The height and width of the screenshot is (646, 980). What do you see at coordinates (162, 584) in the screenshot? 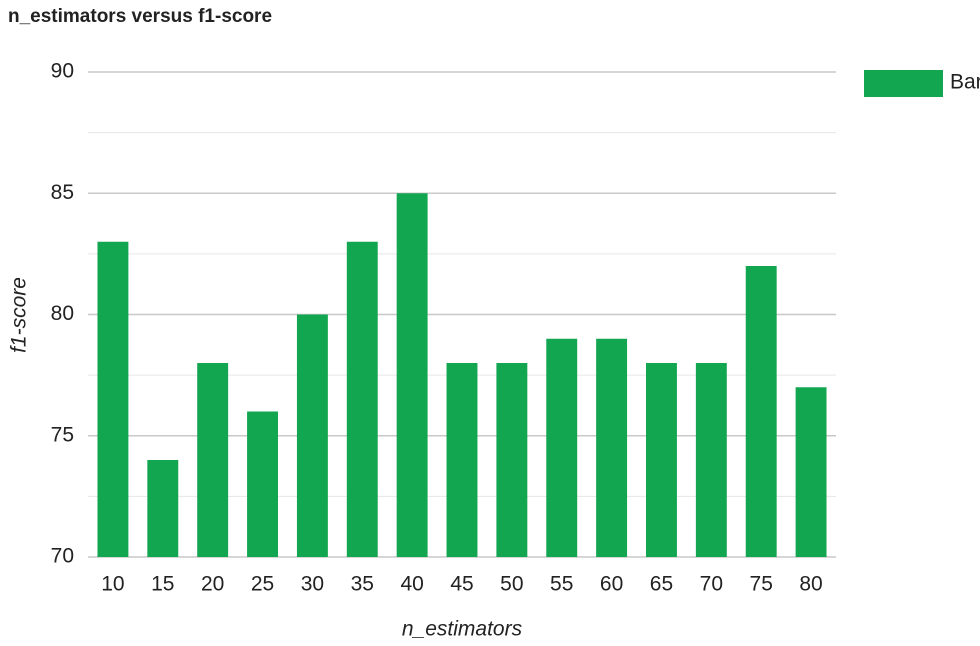
I see `x-tick-label: 15` at bounding box center [162, 584].